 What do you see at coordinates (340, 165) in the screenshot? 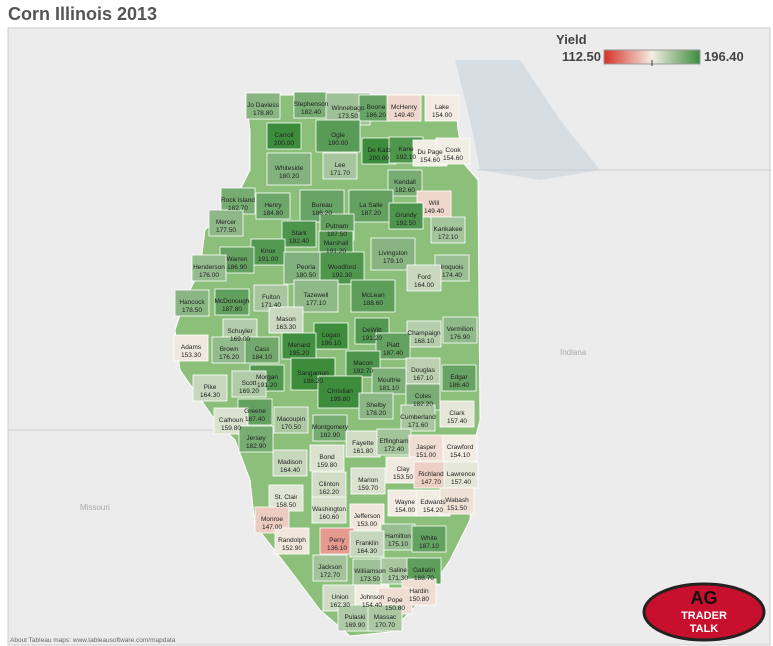
I see `county-name: Lee` at bounding box center [340, 165].